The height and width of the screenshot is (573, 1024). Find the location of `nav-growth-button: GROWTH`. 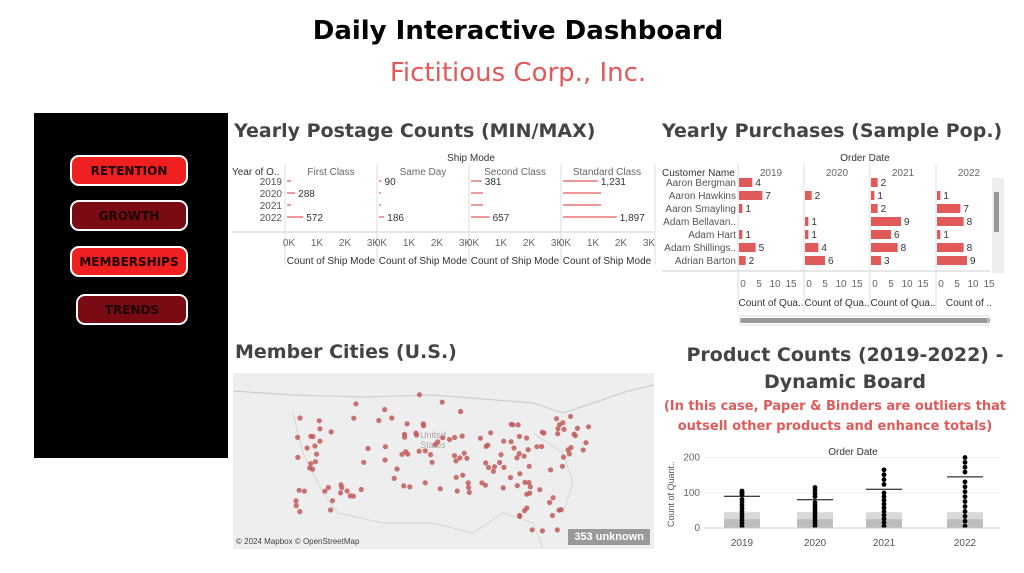

nav-growth-button: GROWTH is located at coordinates (129, 215).